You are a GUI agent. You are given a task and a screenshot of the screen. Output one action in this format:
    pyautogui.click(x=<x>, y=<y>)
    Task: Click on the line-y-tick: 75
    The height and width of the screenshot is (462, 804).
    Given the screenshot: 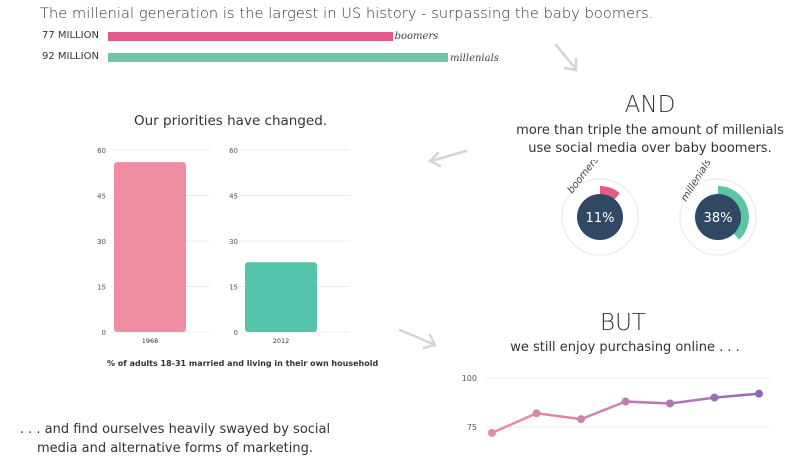 What is the action you would take?
    pyautogui.click(x=472, y=427)
    